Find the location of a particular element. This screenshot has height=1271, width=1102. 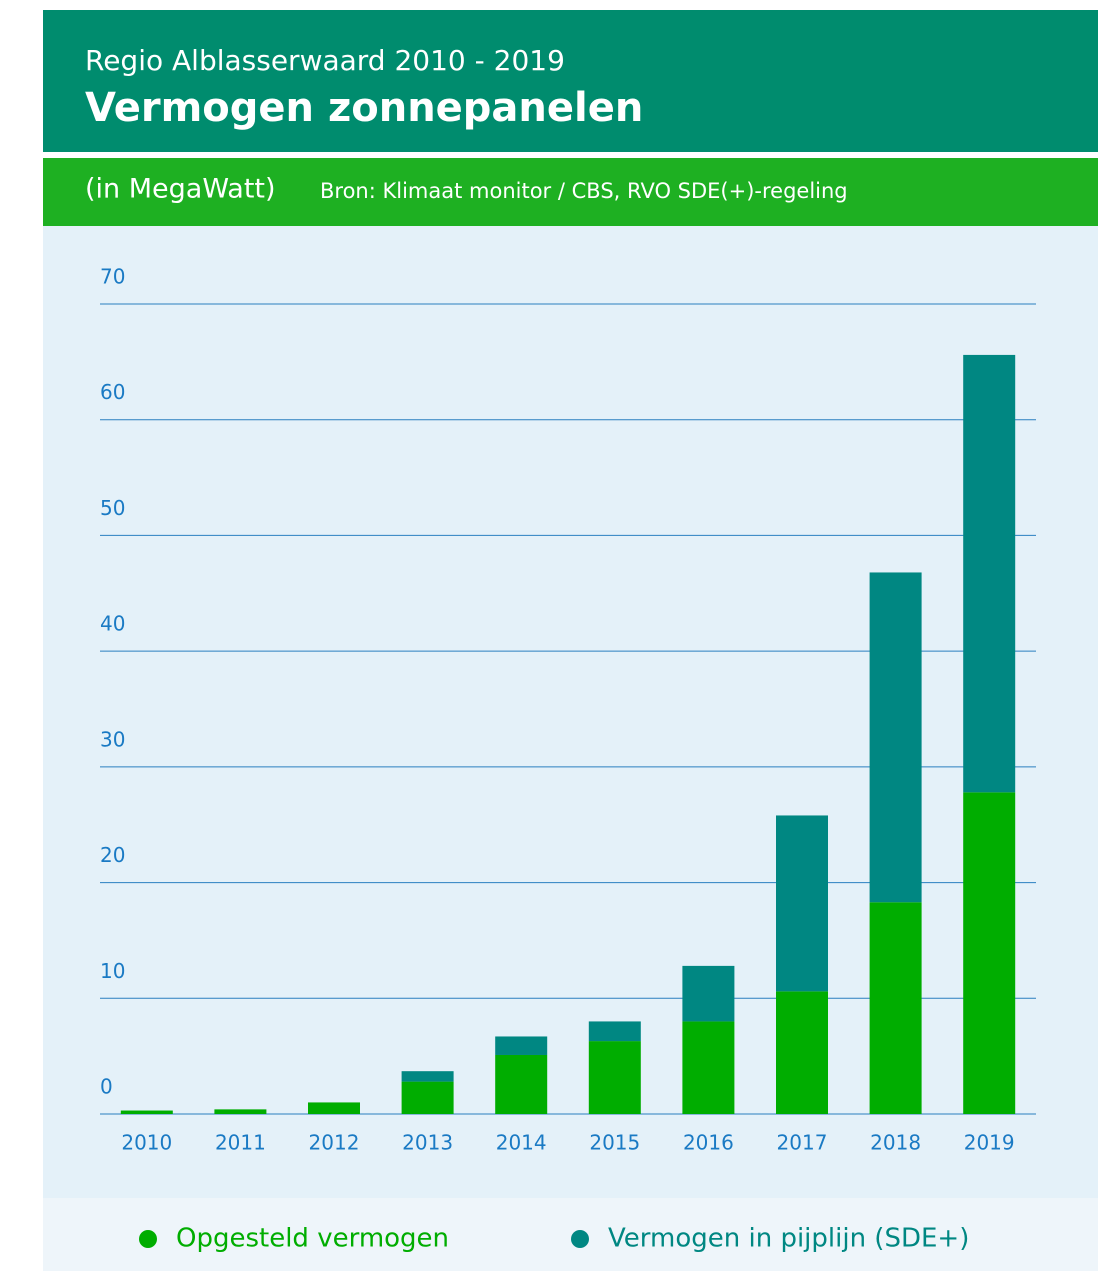

y-tick-label: 60 is located at coordinates (112, 392).